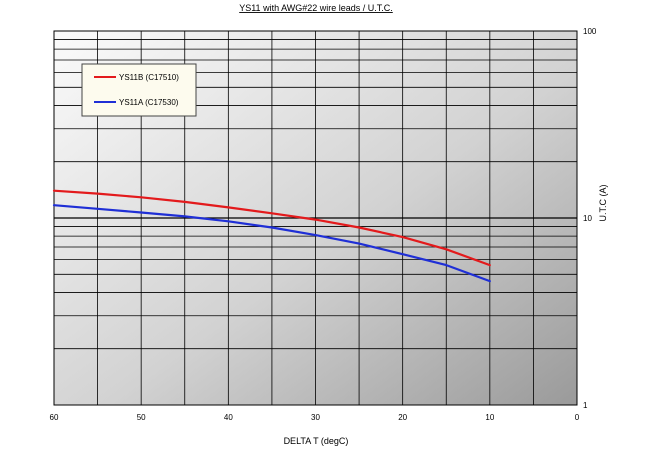  What do you see at coordinates (316, 8) in the screenshot?
I see `chart-title: YS11 with AWG#22 wire leads / U.T.C.` at bounding box center [316, 8].